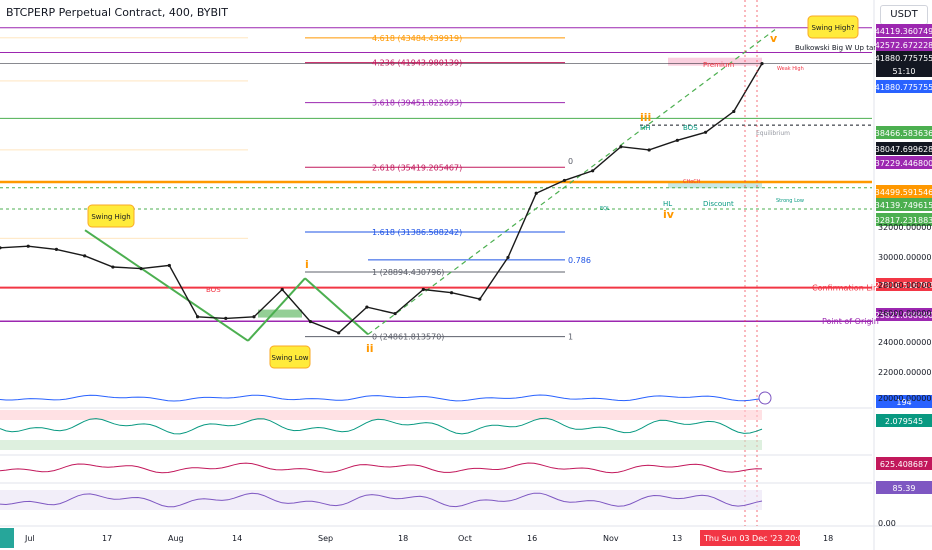  Describe the element at coordinates (677, 538) in the screenshot. I see `time-tick: 13` at that location.